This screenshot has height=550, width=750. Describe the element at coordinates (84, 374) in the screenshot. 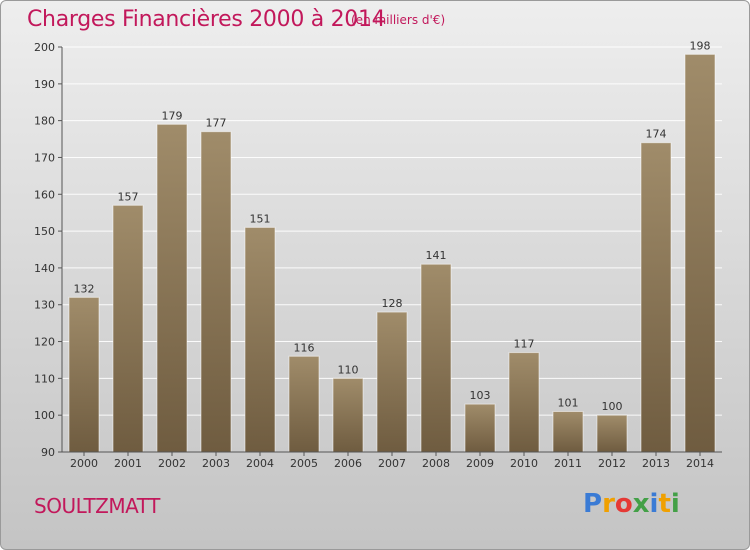

I see `bar-2000` at that location.